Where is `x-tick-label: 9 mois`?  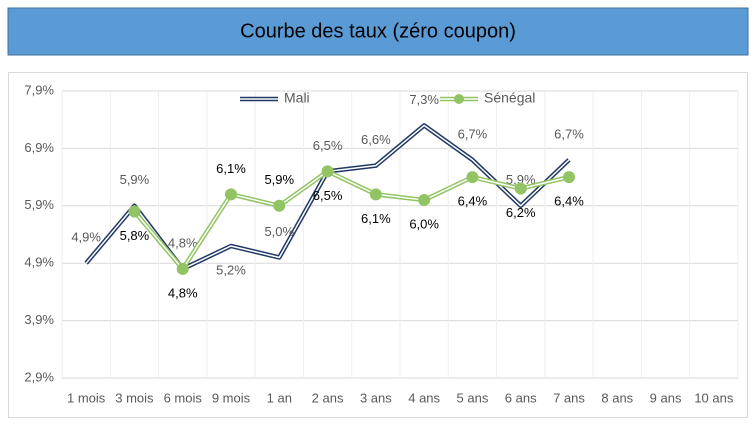
x-tick-label: 9 mois is located at coordinates (231, 397).